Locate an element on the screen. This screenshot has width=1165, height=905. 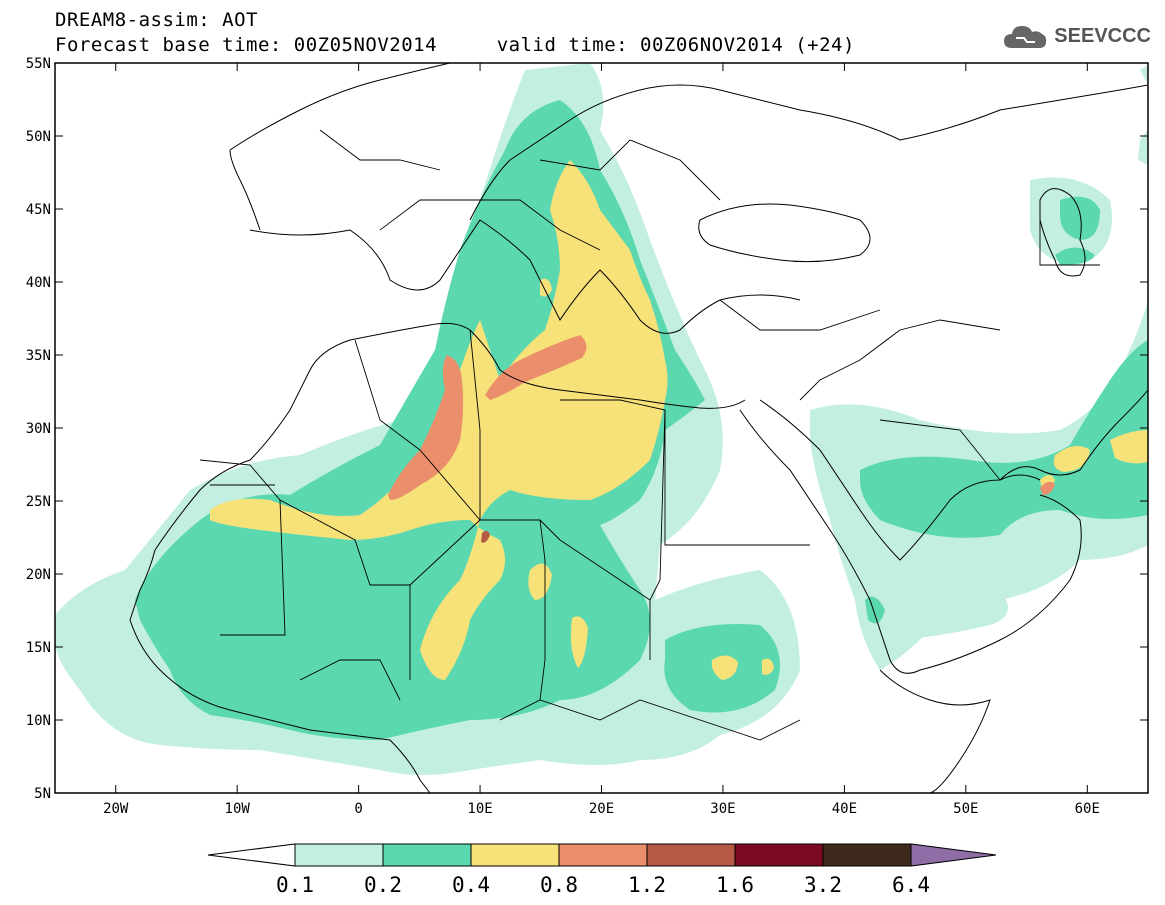
lon-label: 20E is located at coordinates (601, 809).